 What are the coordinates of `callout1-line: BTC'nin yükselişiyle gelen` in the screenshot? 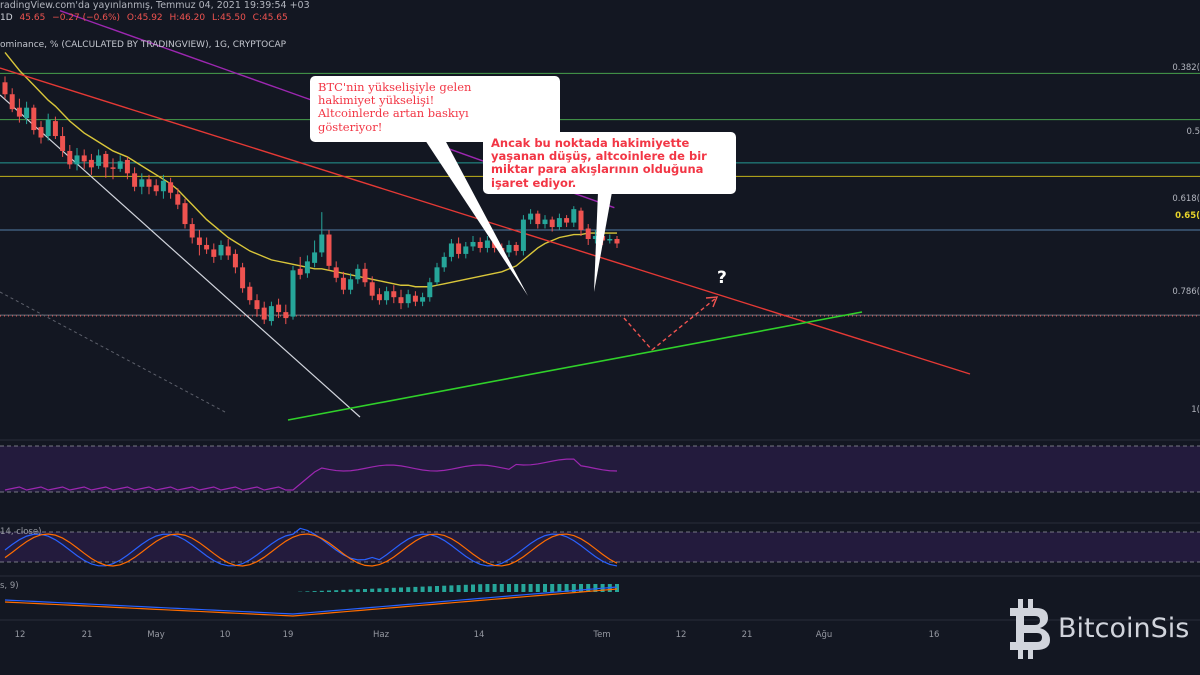 It's located at (395, 87).